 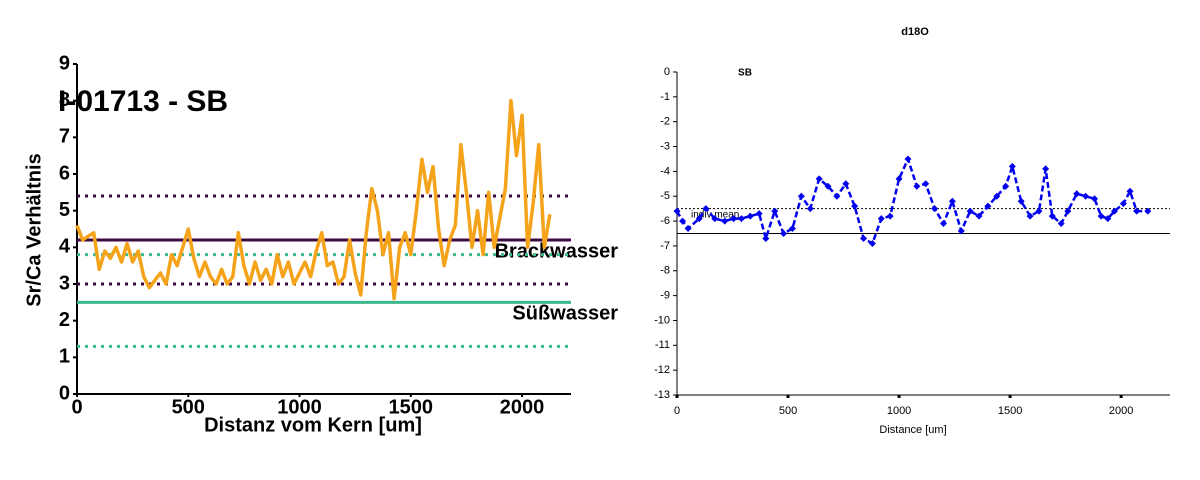 I want to click on y-tick-label: -11, so click(x=662, y=345).